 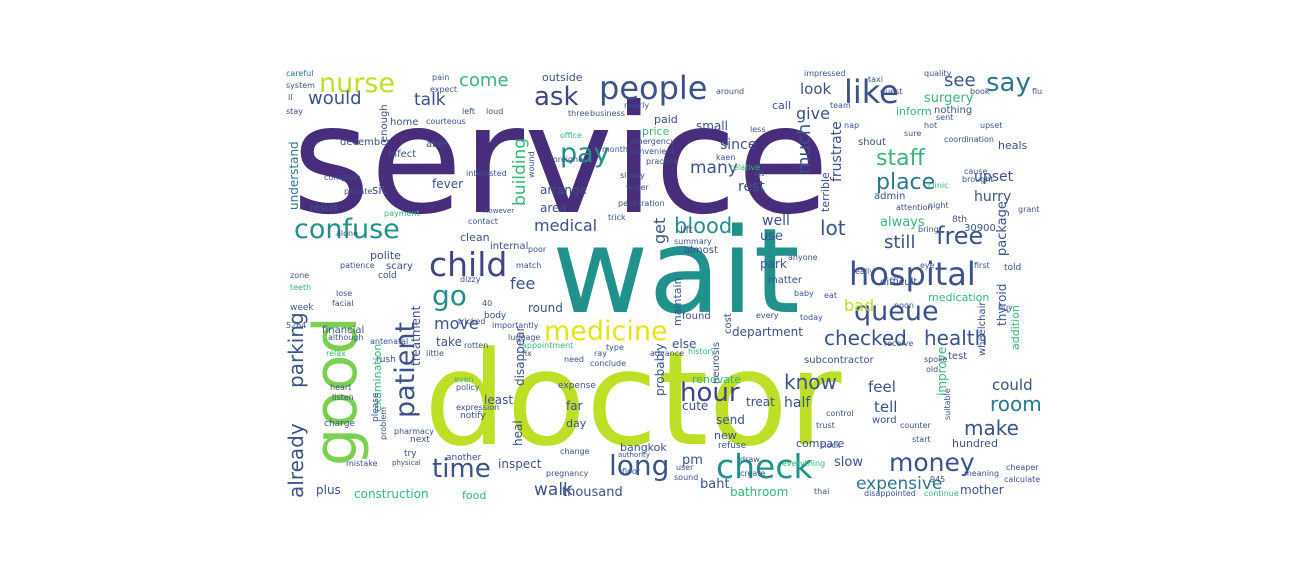 I want to click on word-attention: attention, so click(x=914, y=207).